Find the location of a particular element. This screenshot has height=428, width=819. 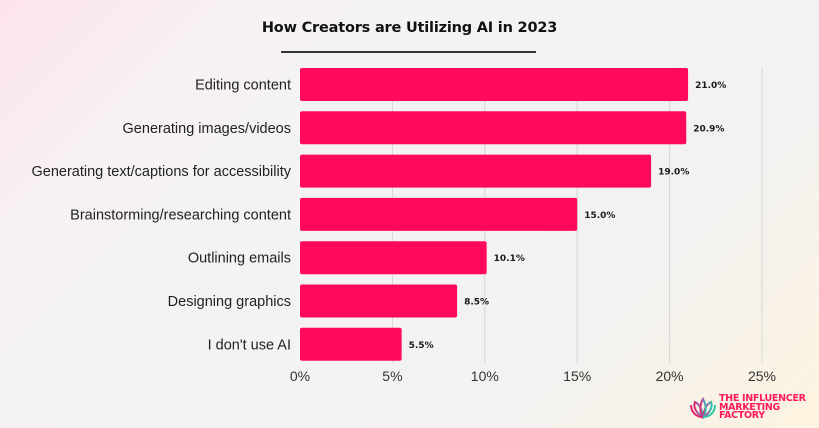

x-tick-label: 0% is located at coordinates (300, 376).